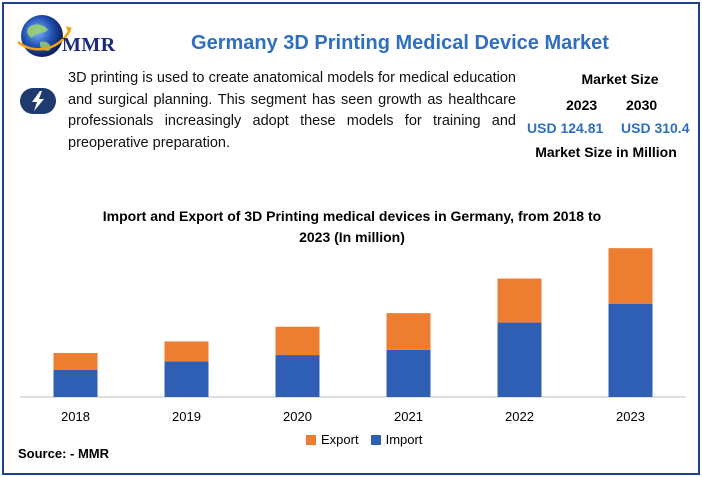  I want to click on source-note: Source: - MMR, so click(63, 453).